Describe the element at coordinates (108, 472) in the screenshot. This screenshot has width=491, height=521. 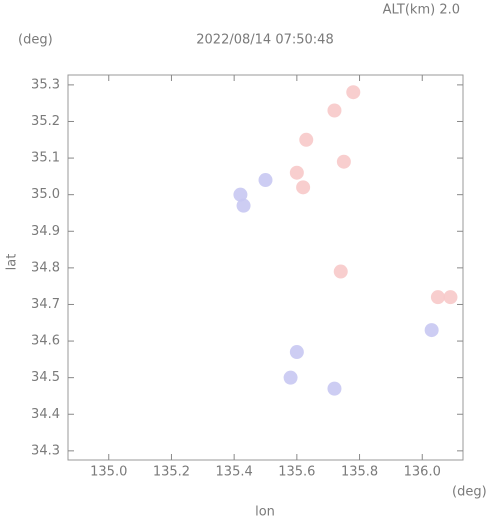
I see `x-tick-label: 135.0` at that location.